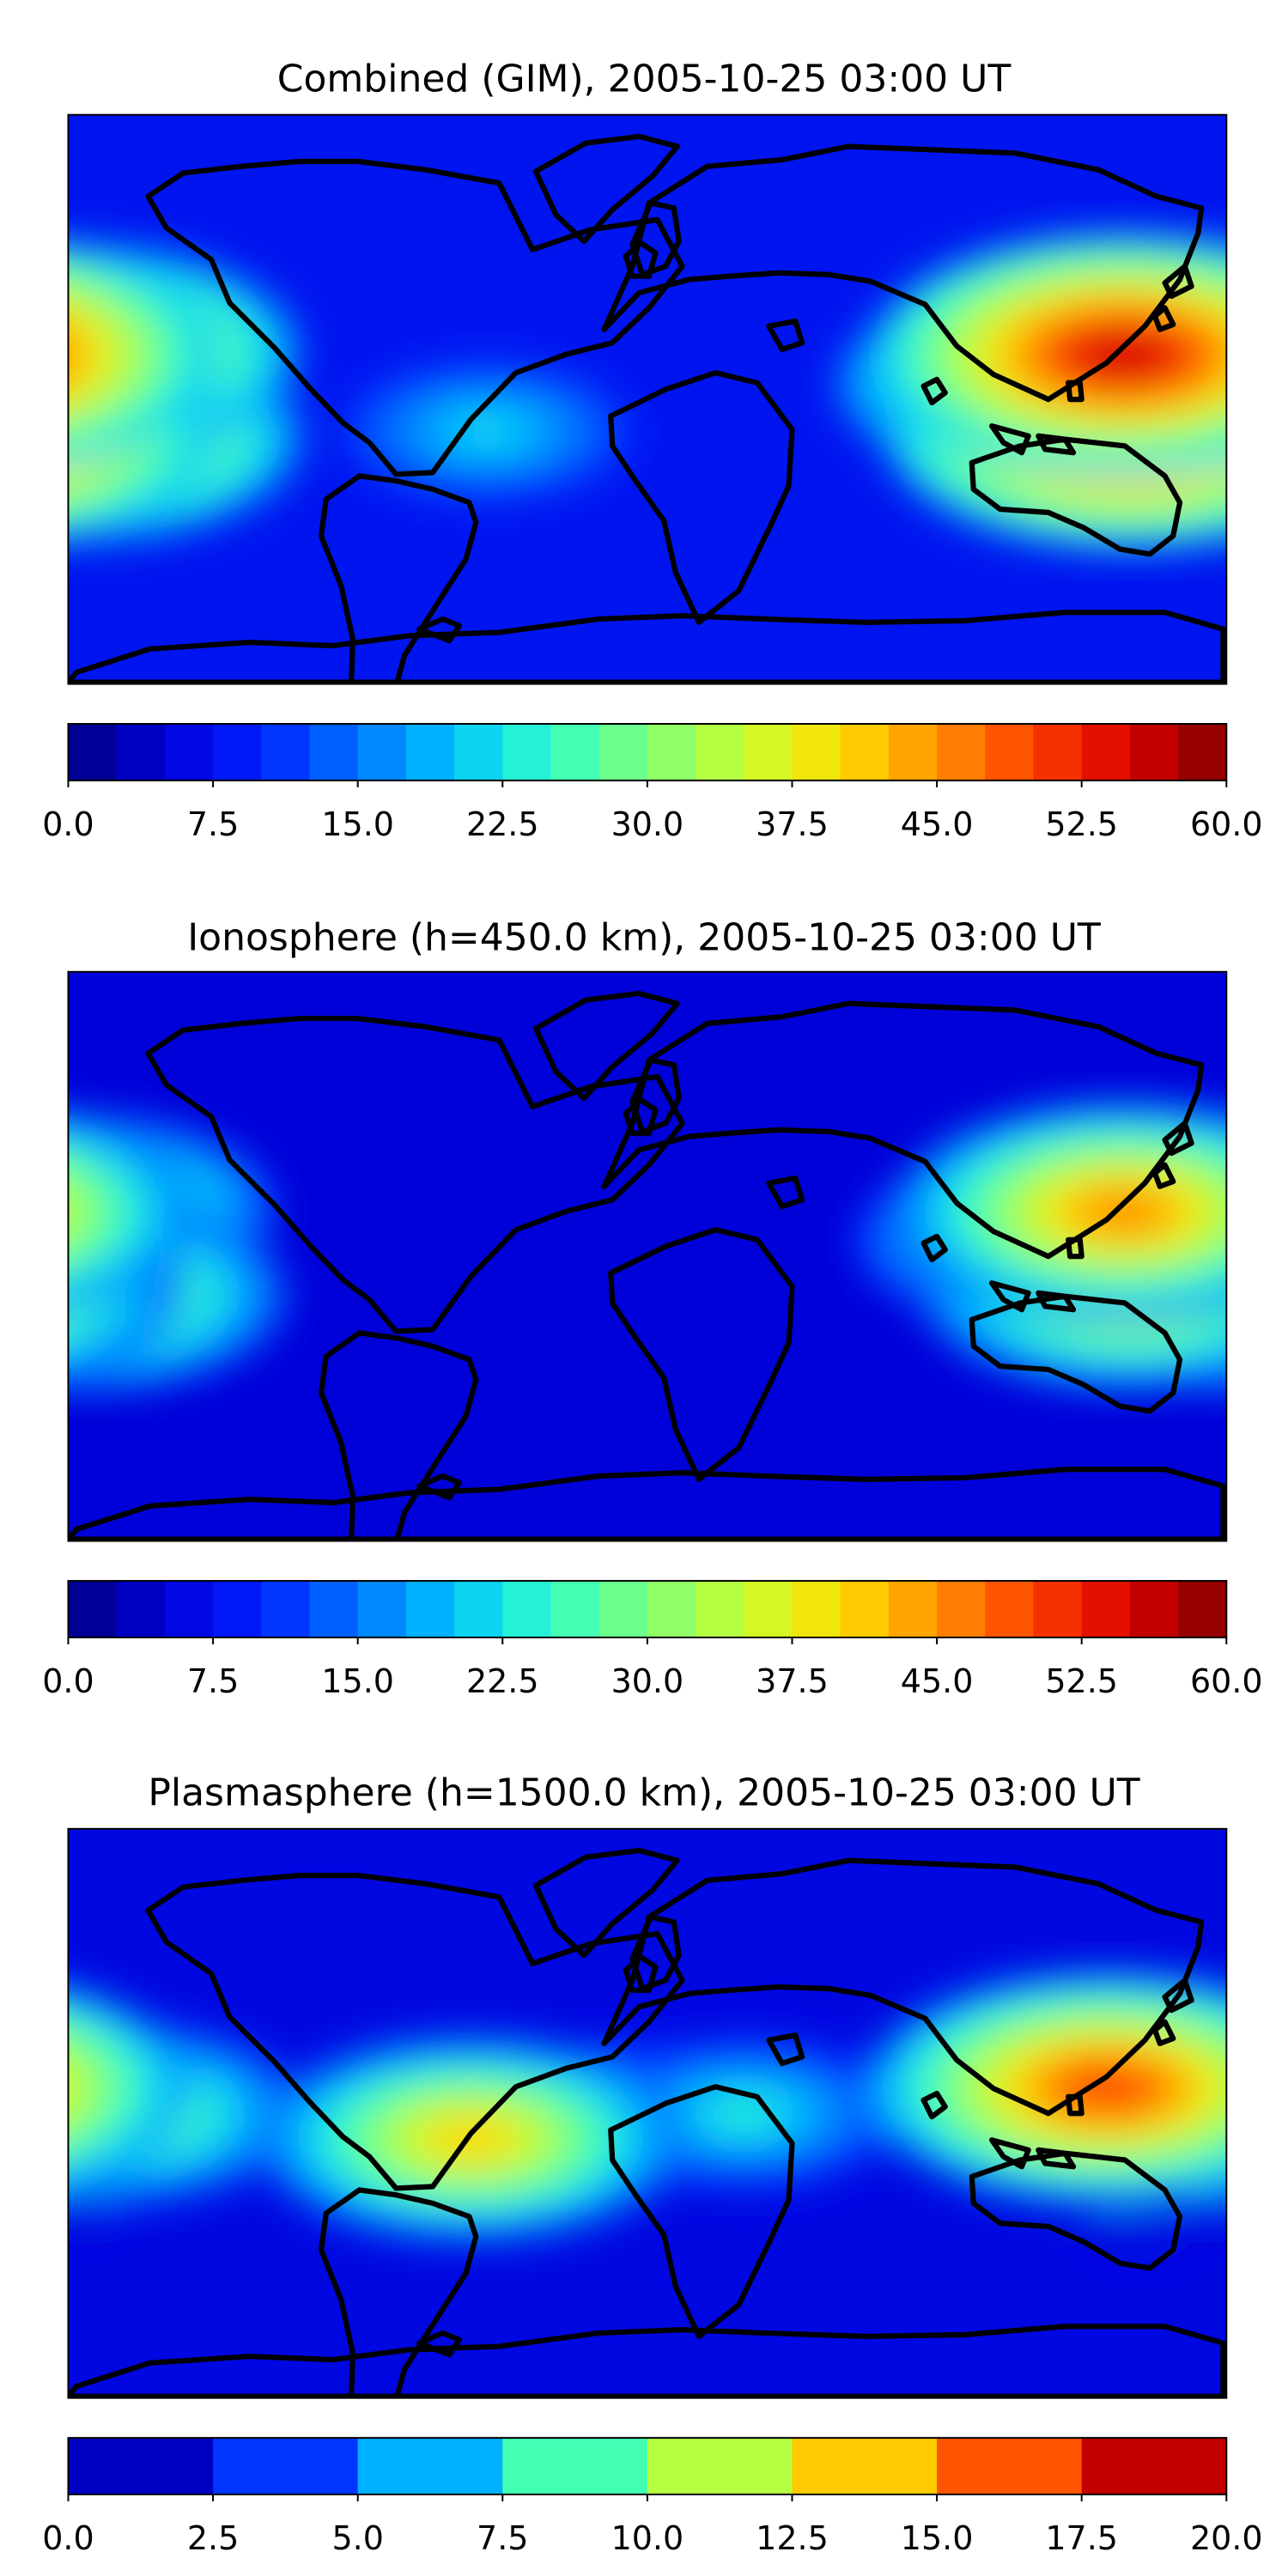  What do you see at coordinates (647, 2538) in the screenshot?
I see `colorbar-tick-label: 10.0` at bounding box center [647, 2538].